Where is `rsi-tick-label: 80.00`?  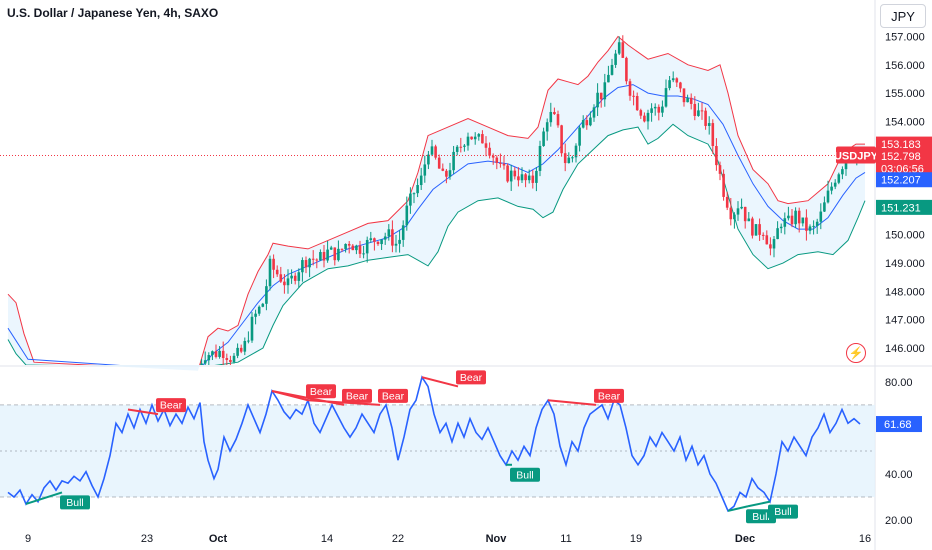 rsi-tick-label: 80.00 is located at coordinates (899, 383).